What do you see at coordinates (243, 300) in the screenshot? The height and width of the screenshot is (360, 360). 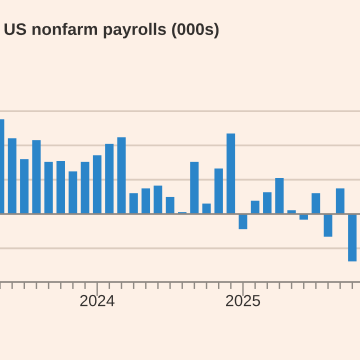 I see `x-tick-label: 2025` at bounding box center [243, 300].